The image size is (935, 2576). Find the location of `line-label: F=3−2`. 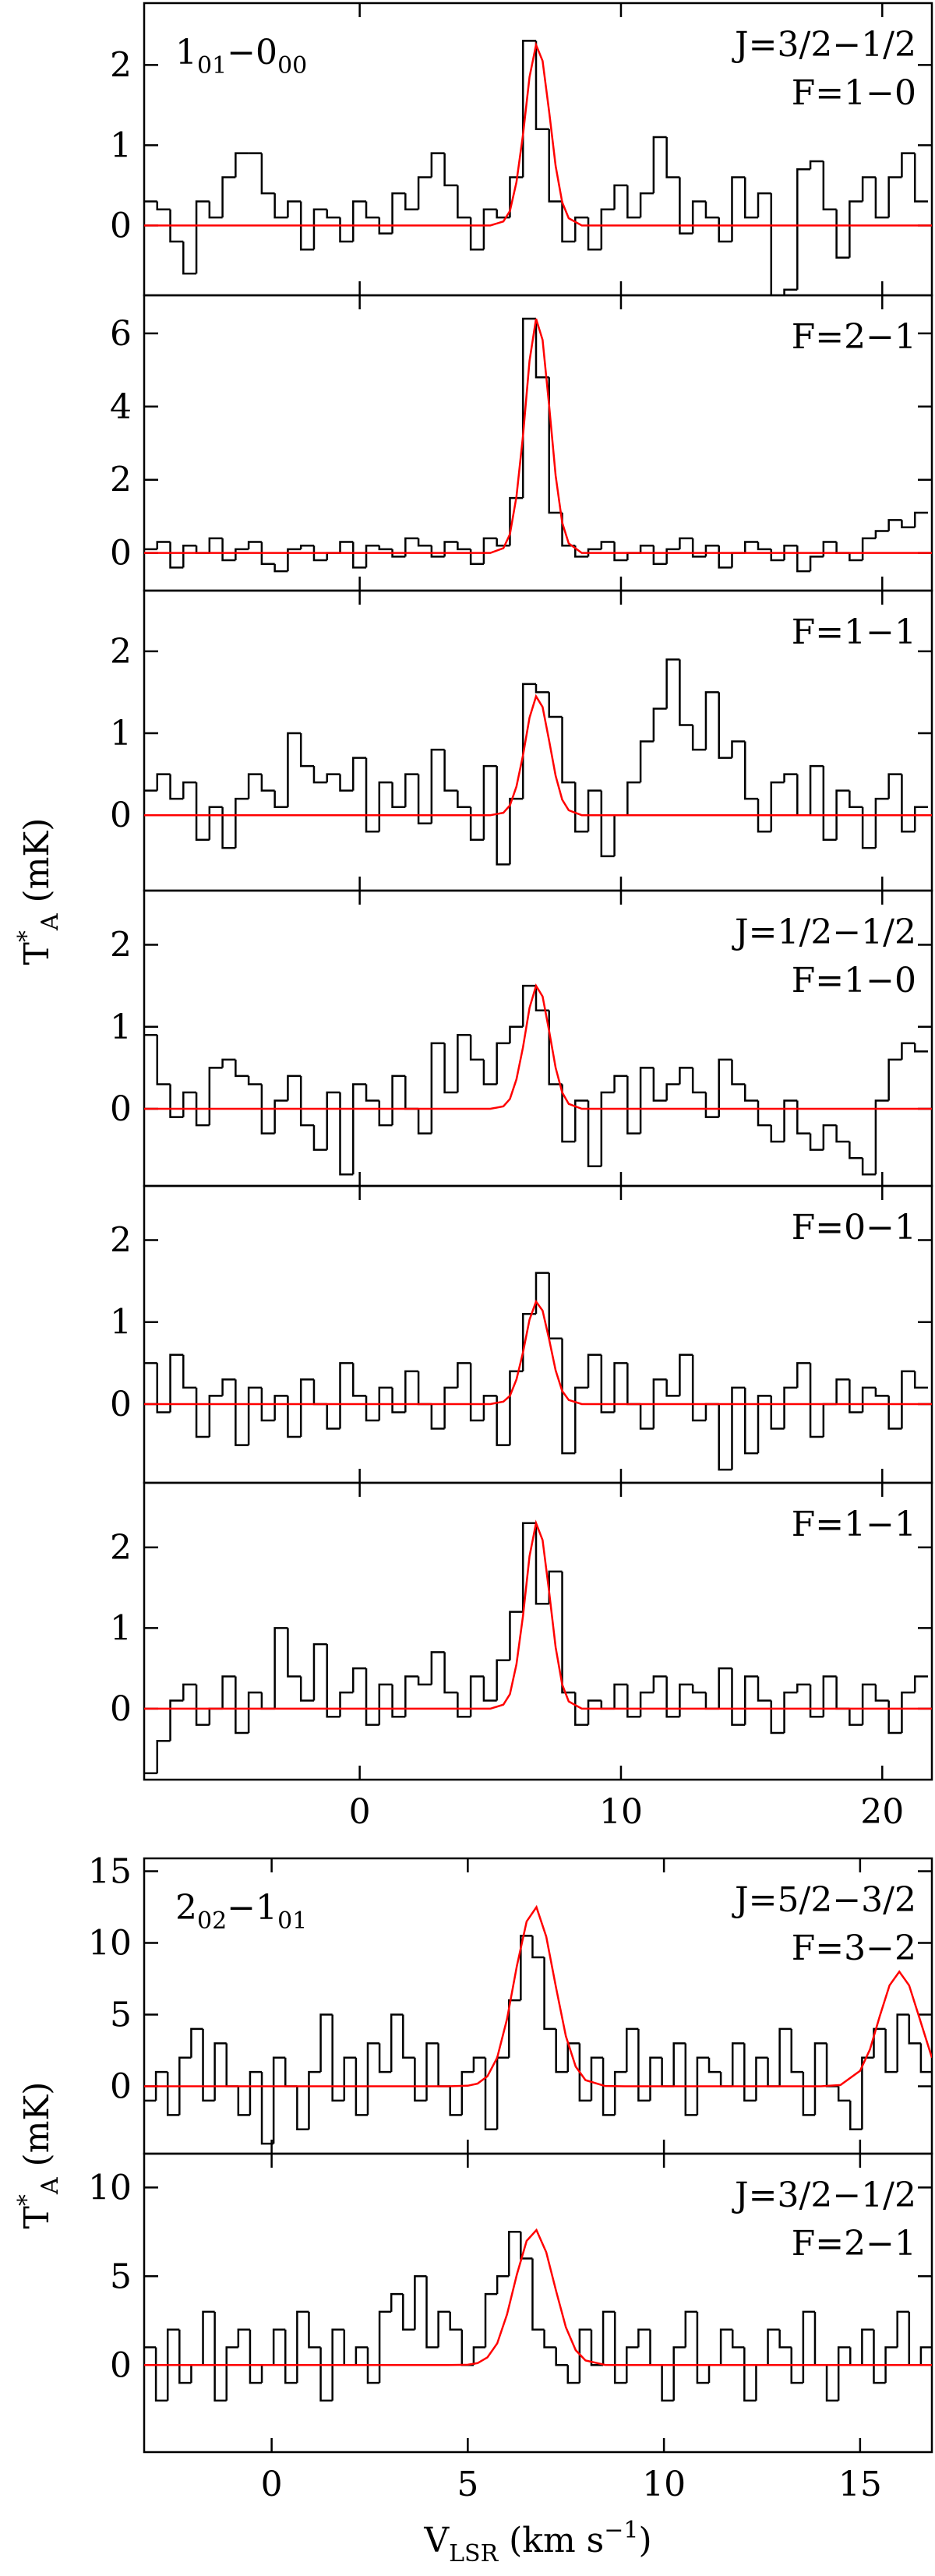

line-label: F=3−2 is located at coordinates (854, 1948).